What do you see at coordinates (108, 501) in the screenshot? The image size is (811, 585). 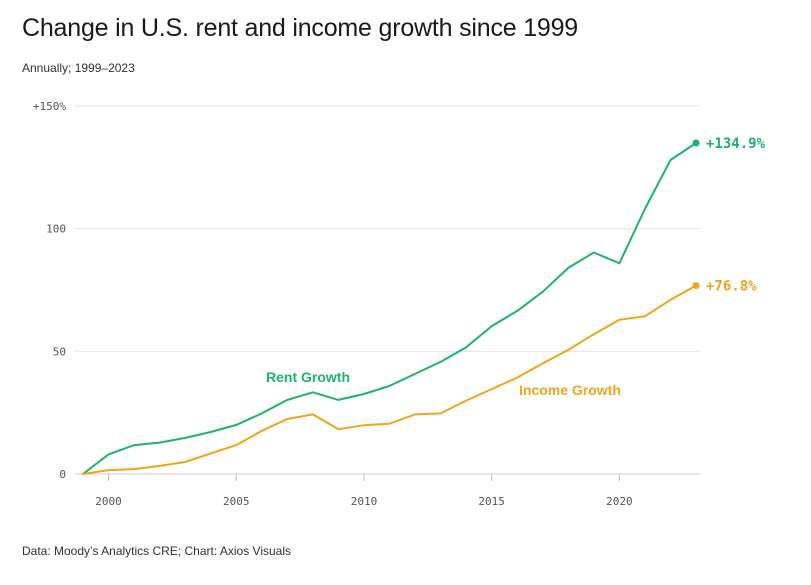 I see `x-tick-label: 2000` at bounding box center [108, 501].